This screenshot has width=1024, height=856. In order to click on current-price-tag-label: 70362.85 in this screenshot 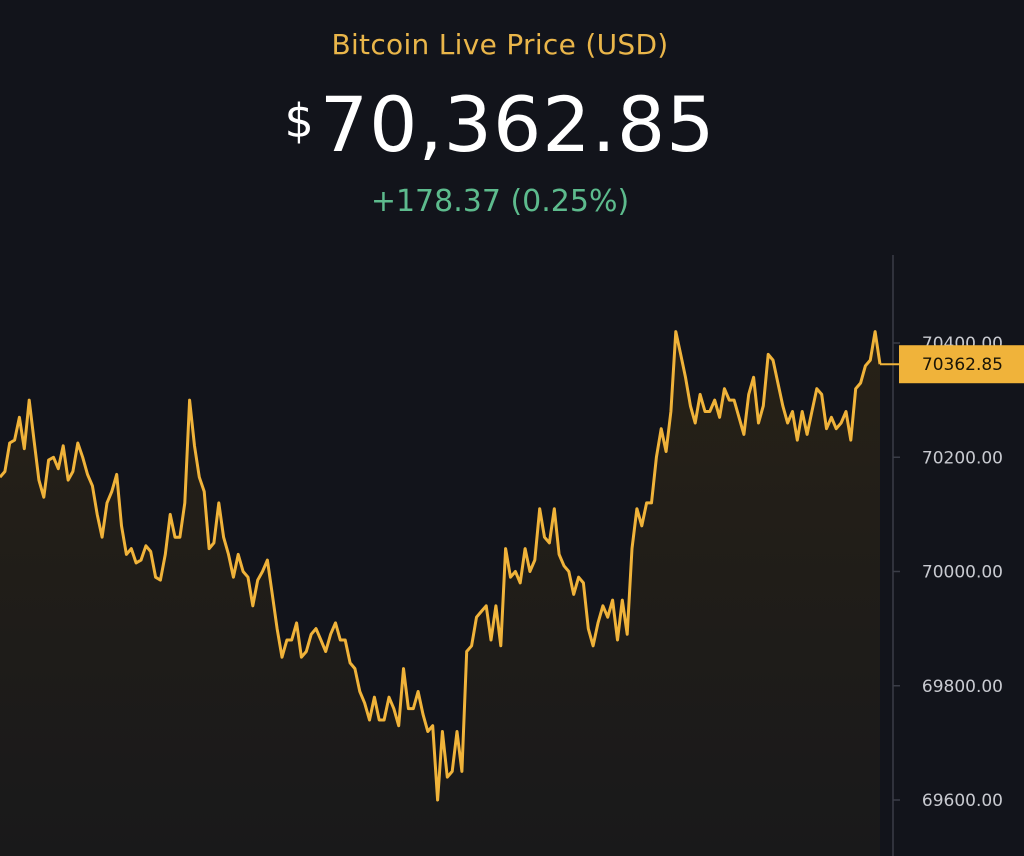, I will do `click(962, 365)`.